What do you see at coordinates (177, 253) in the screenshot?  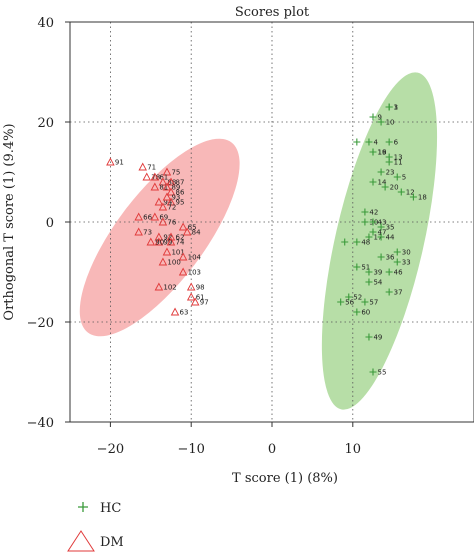 I see `point-label: 101` at bounding box center [177, 253].